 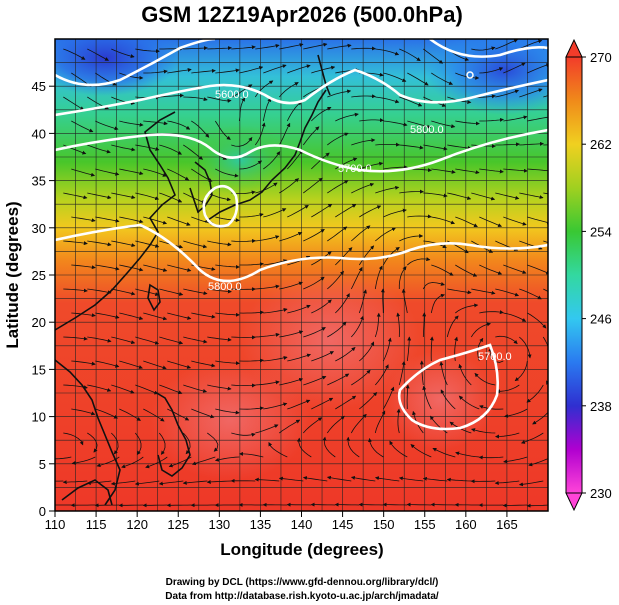 What do you see at coordinates (115, 221) in the screenshot?
I see `coastline-china` at bounding box center [115, 221].